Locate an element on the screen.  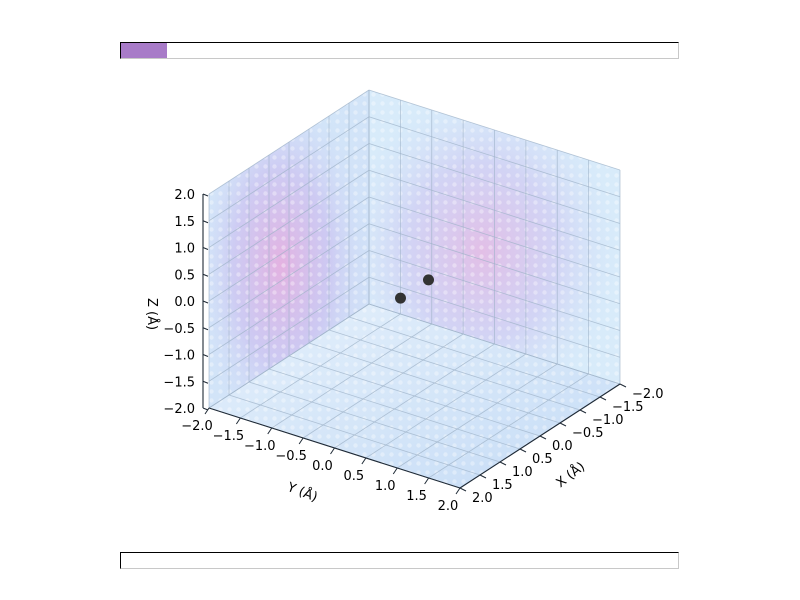
z-tick-label: −1.5 is located at coordinates (179, 382).